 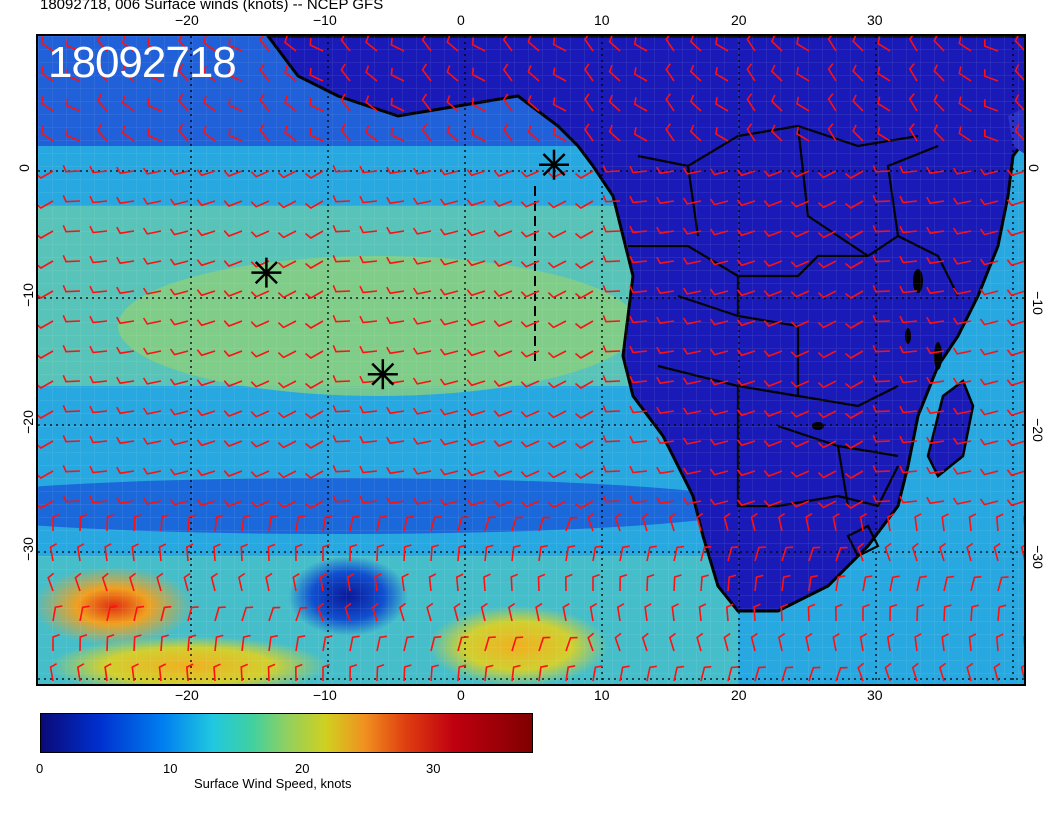 What do you see at coordinates (602, 695) in the screenshot?
I see `bottom-lon-tick: 10` at bounding box center [602, 695].